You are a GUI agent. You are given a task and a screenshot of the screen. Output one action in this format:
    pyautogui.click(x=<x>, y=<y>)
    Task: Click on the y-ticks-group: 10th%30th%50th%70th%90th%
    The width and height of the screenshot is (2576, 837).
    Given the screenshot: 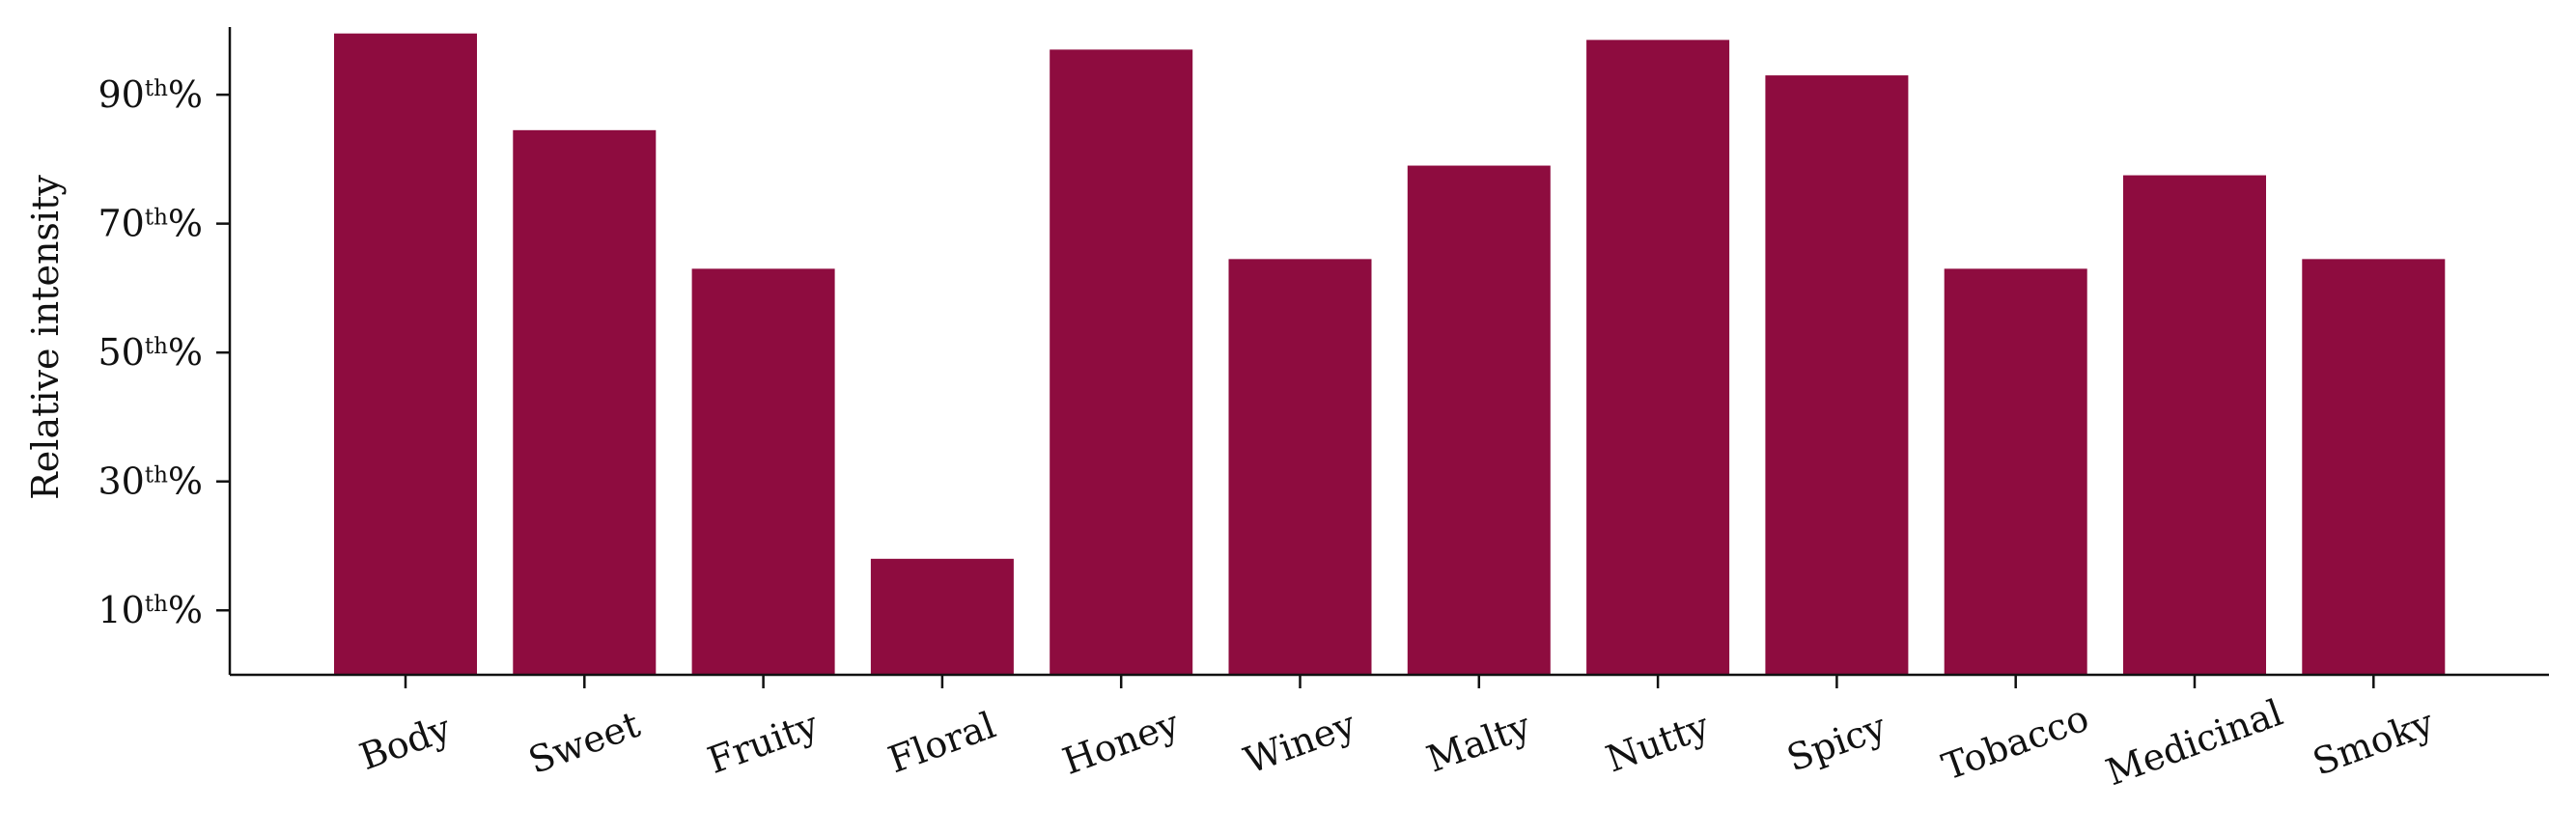 What is the action you would take?
    pyautogui.click(x=164, y=352)
    